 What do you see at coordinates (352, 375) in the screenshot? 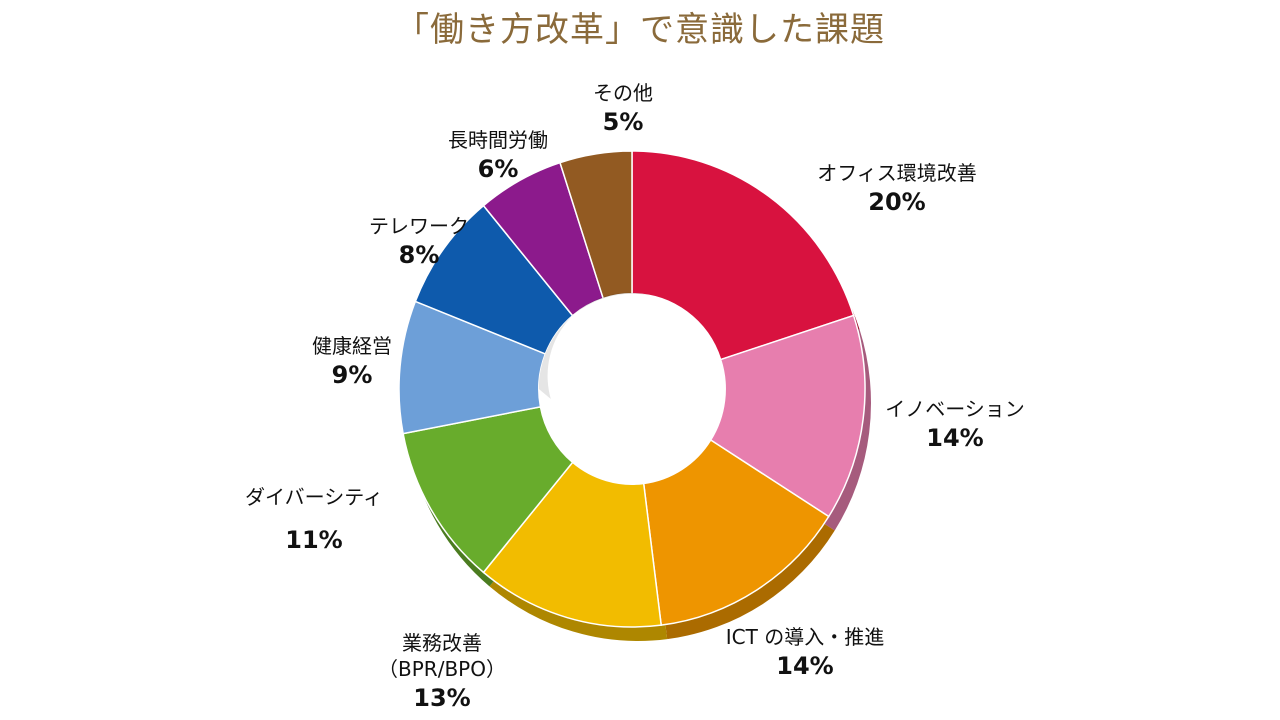
I see `slice-percent: 9%` at bounding box center [352, 375].